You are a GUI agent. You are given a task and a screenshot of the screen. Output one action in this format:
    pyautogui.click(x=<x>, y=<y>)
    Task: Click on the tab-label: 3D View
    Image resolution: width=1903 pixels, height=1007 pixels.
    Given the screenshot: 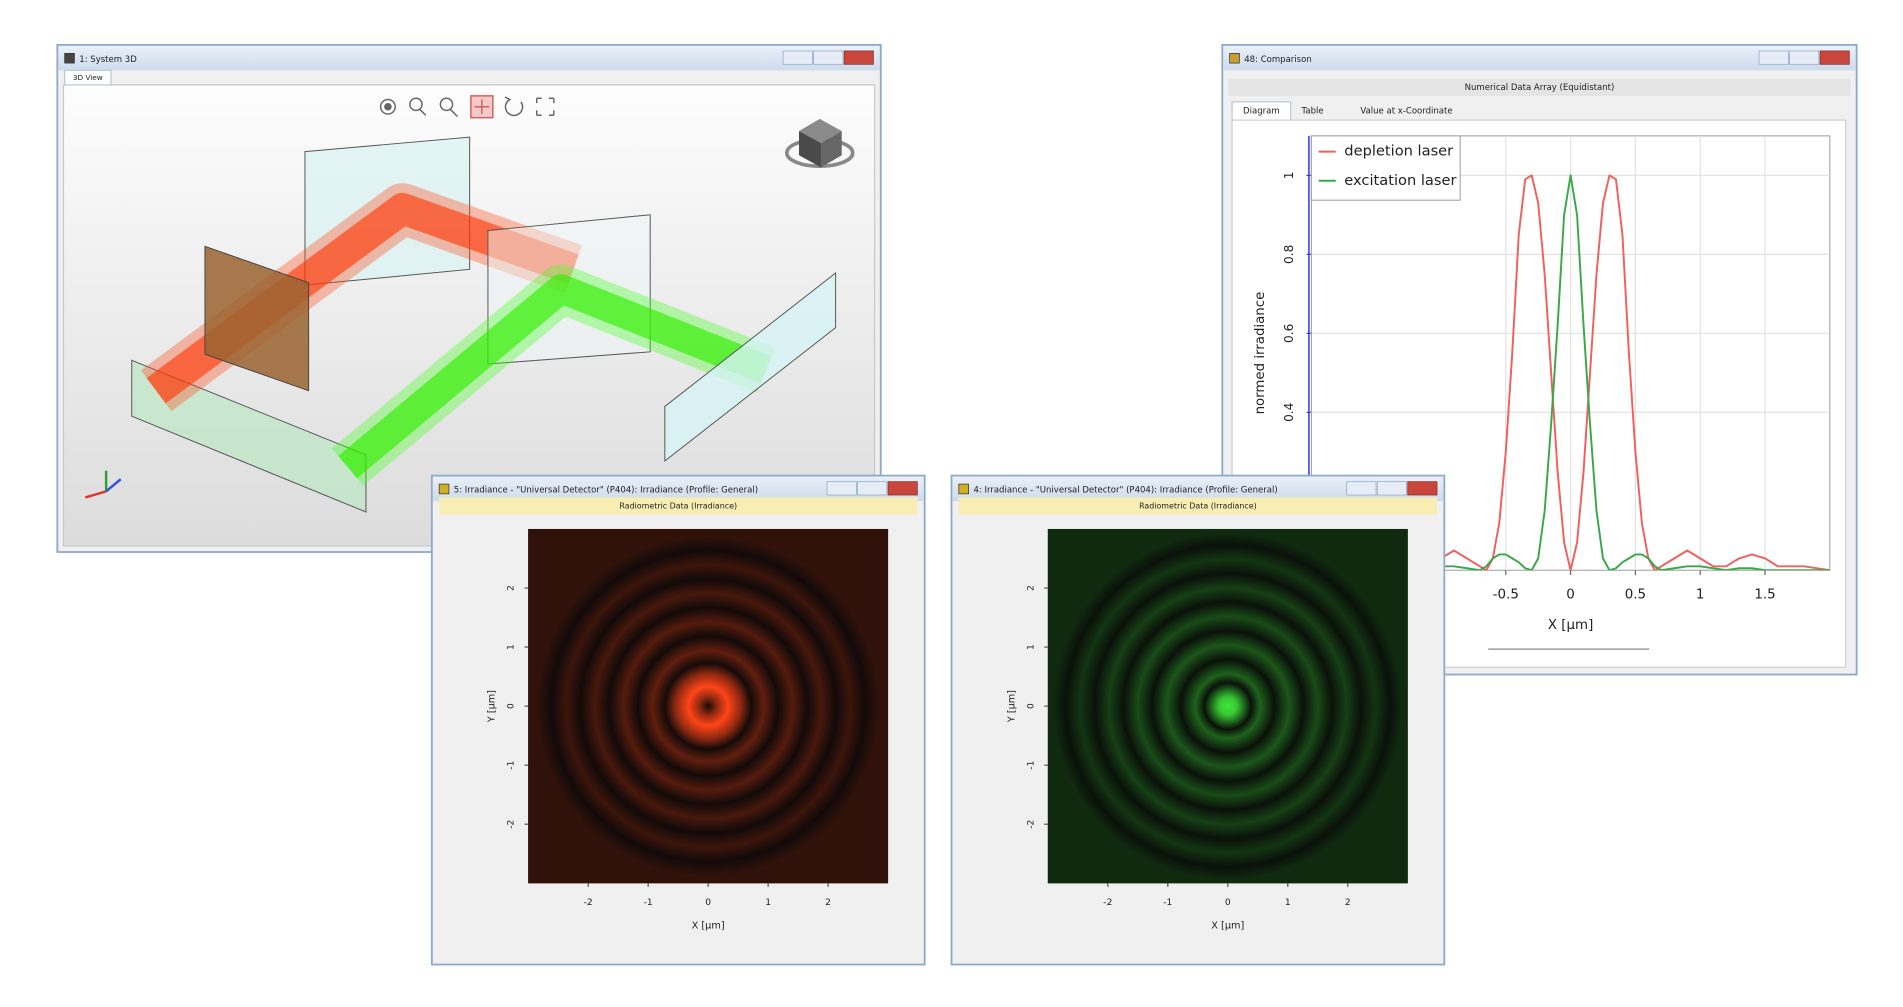 What is the action you would take?
    pyautogui.click(x=88, y=77)
    